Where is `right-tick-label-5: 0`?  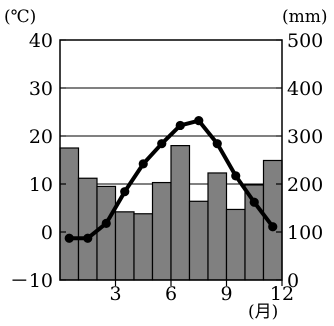
right-tick-label-5: 0 is located at coordinates (293, 281).